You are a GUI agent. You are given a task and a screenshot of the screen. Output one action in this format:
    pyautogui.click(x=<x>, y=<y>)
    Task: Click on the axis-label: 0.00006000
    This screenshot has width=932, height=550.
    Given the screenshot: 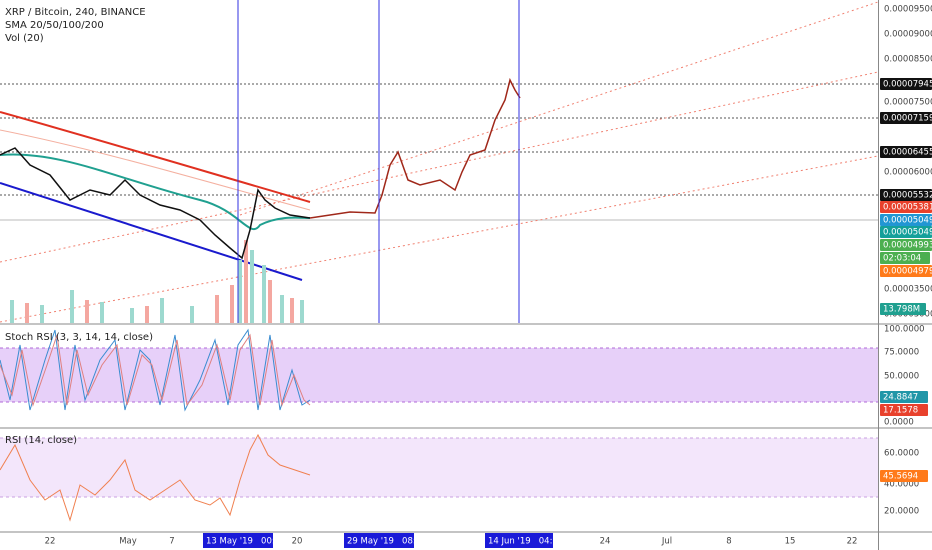 What is the action you would take?
    pyautogui.click(x=908, y=173)
    